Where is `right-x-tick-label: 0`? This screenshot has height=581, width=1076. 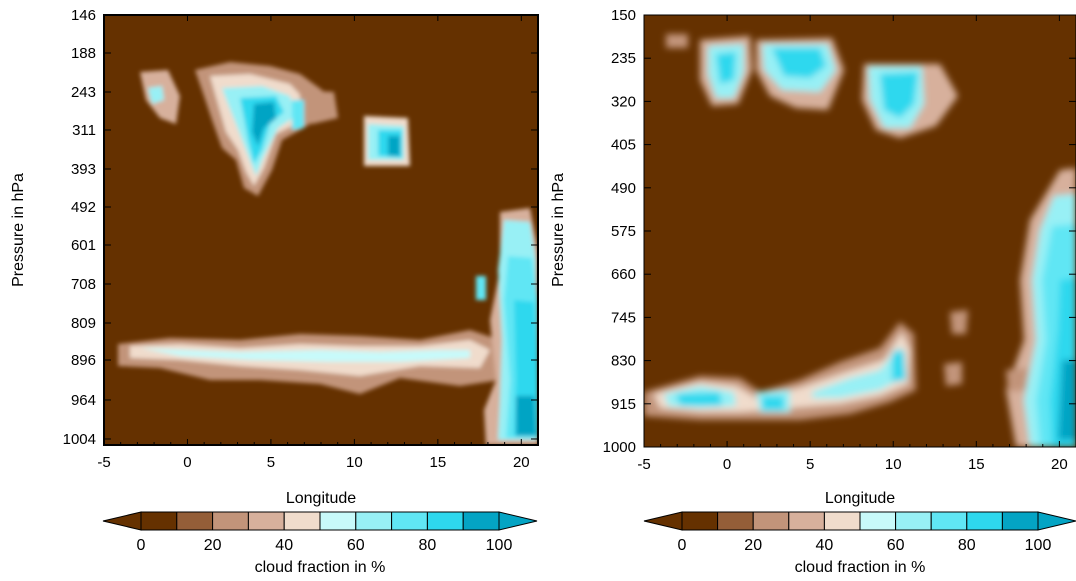
right-x-tick-label: 0 is located at coordinates (727, 464).